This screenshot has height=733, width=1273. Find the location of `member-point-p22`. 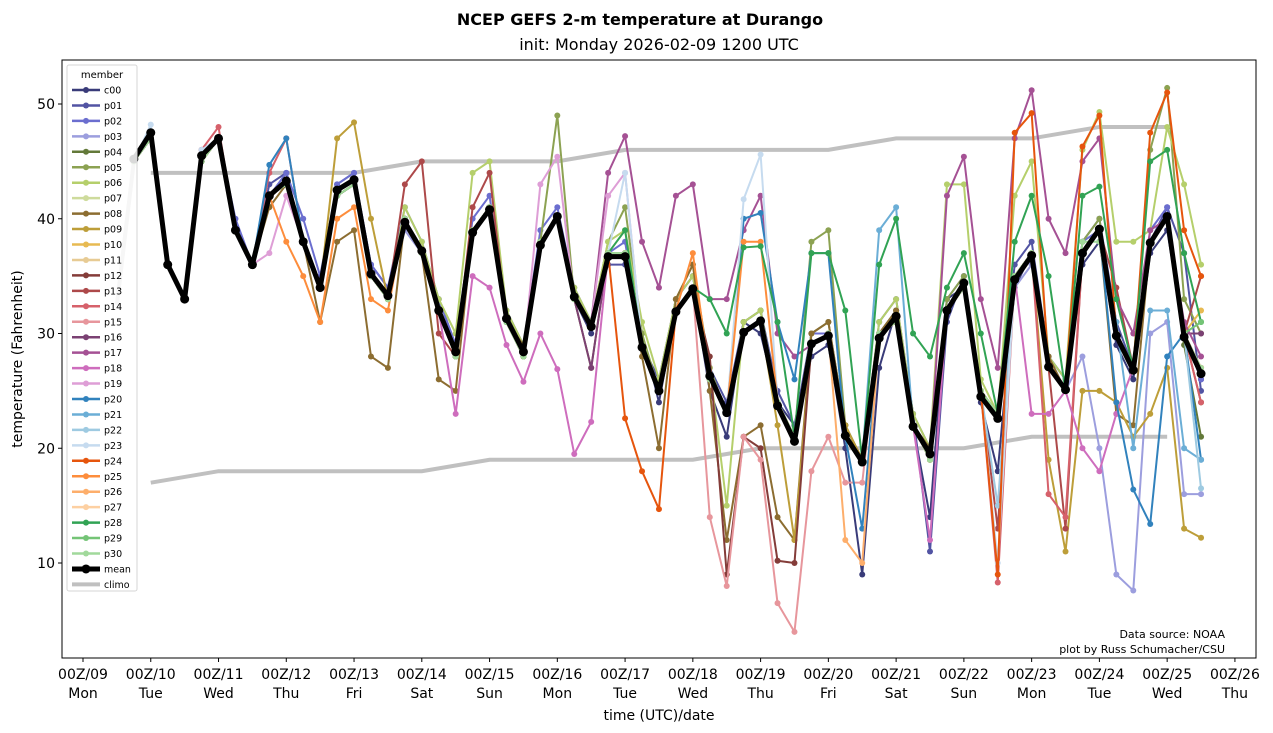

member-point-p22 is located at coordinates (1201, 488).